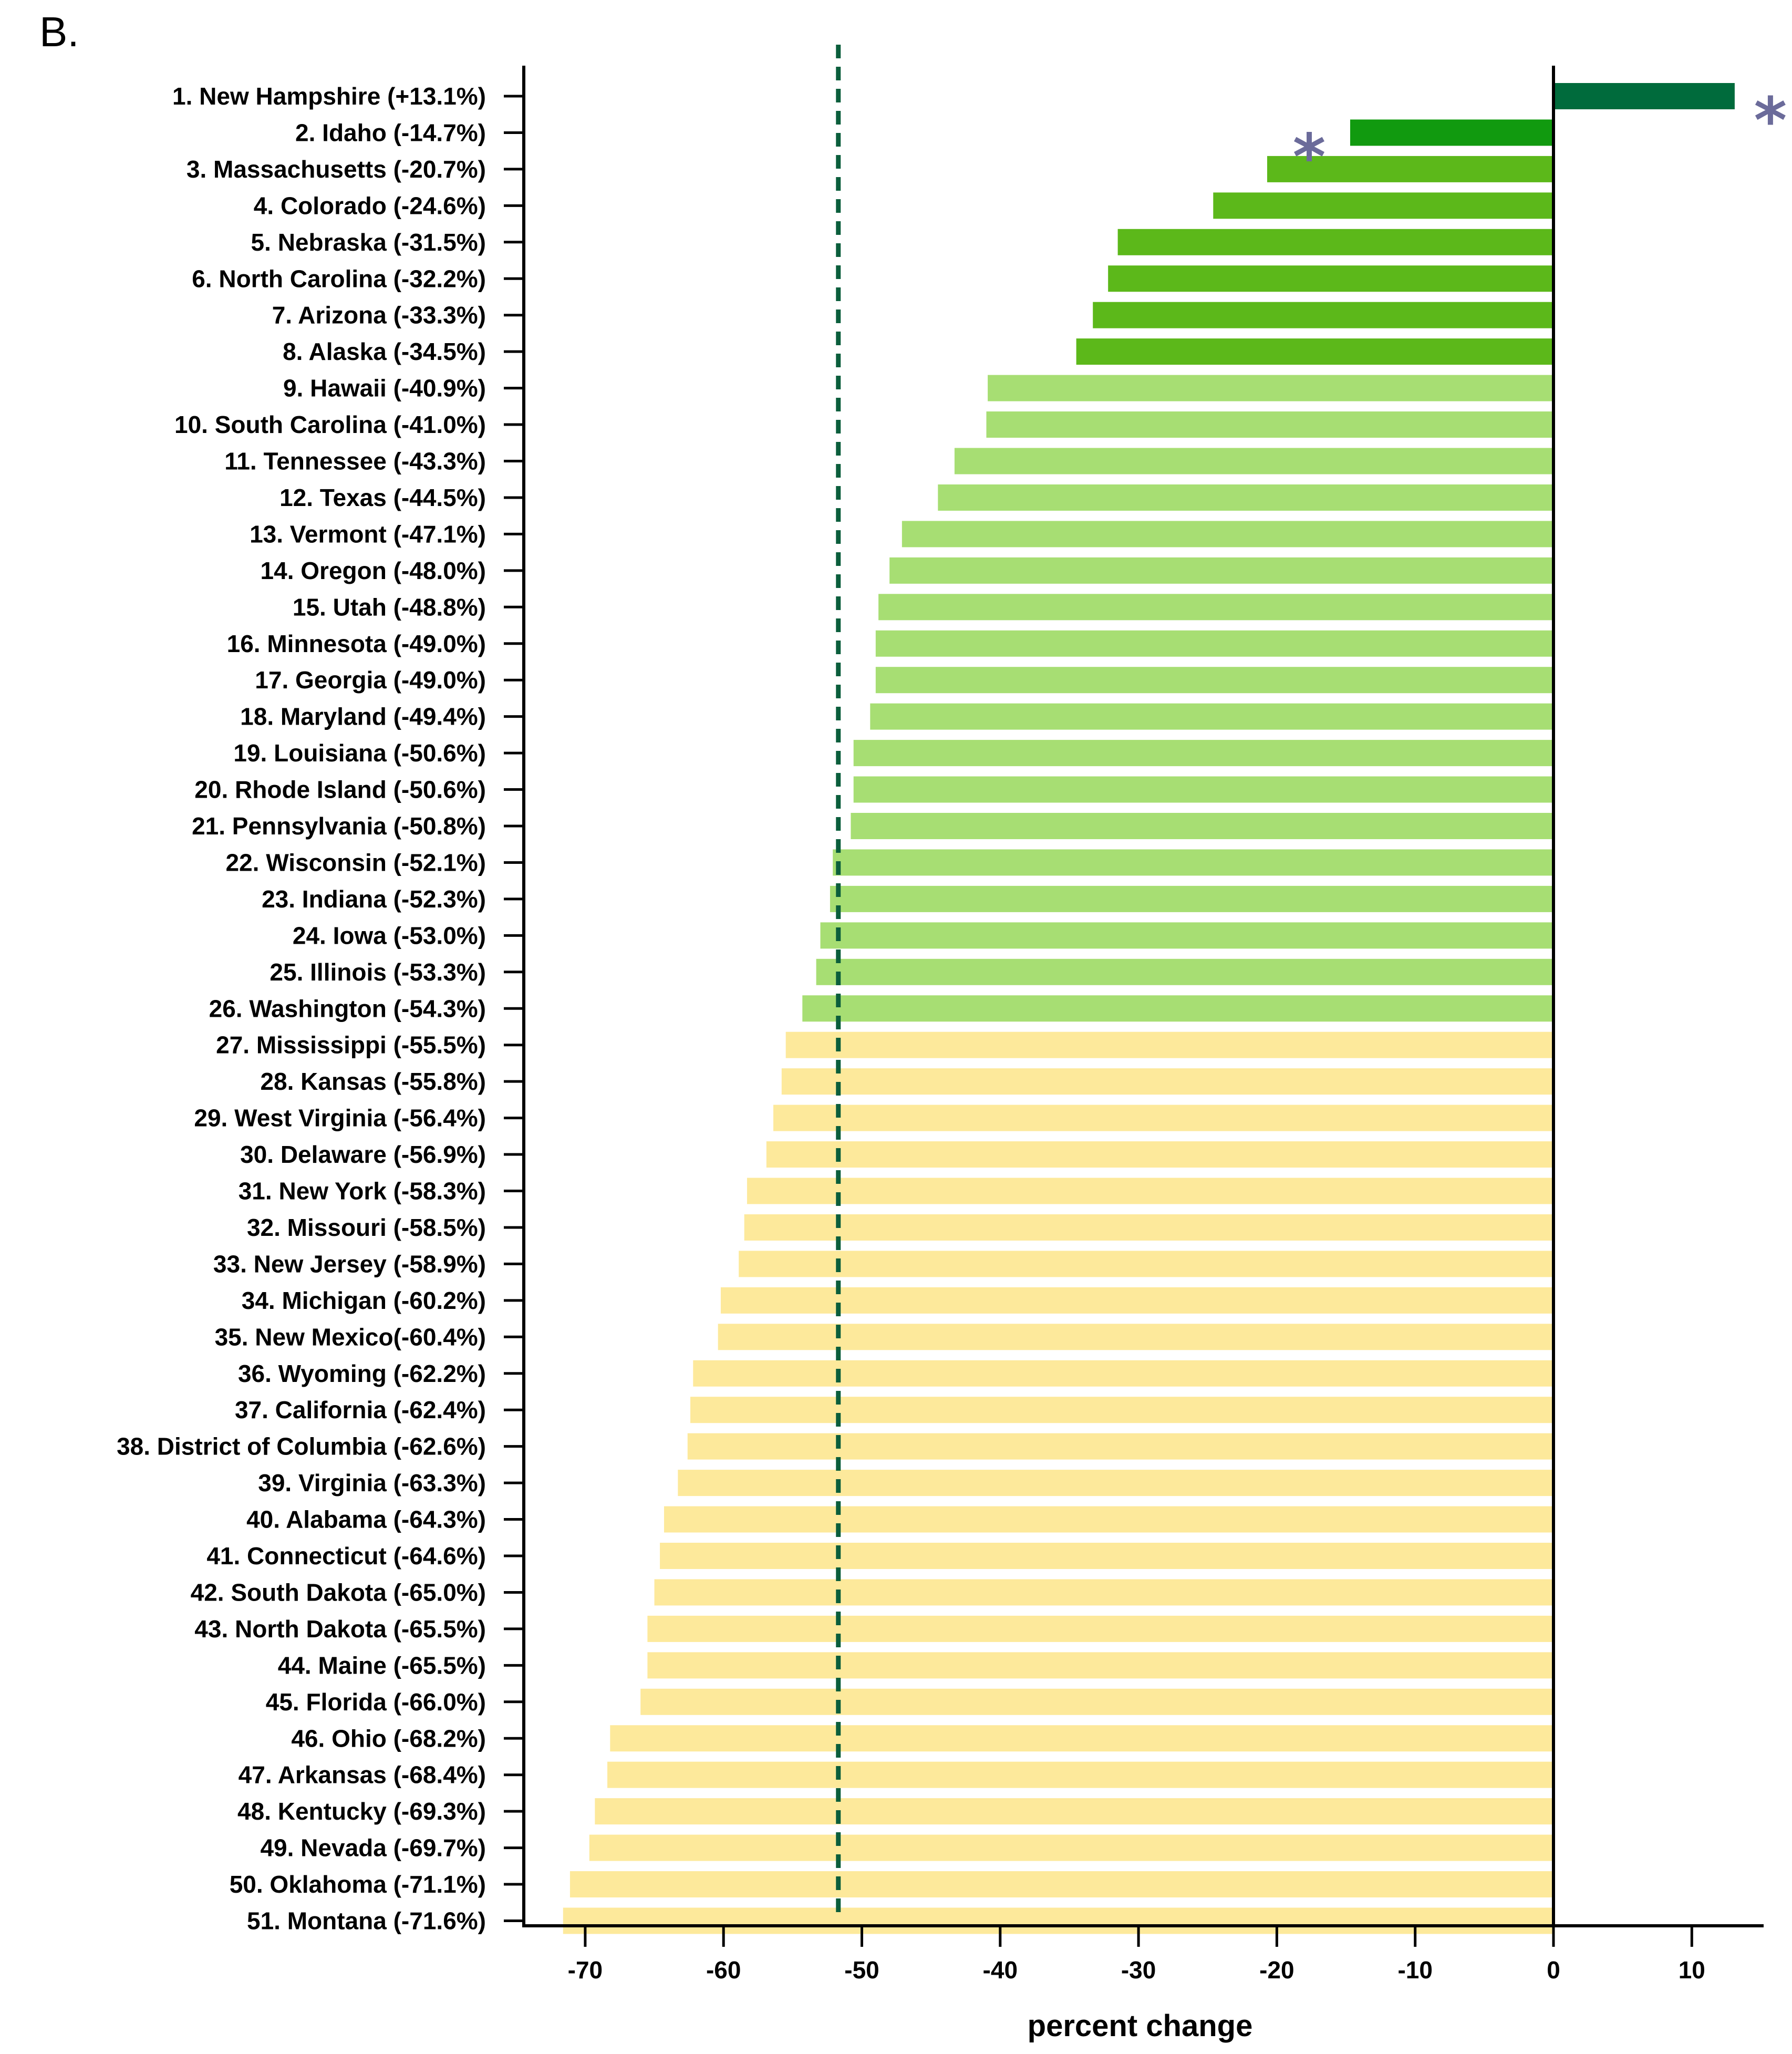 The image size is (1792, 2054). I want to click on x-tick-label: -50, so click(861, 1970).